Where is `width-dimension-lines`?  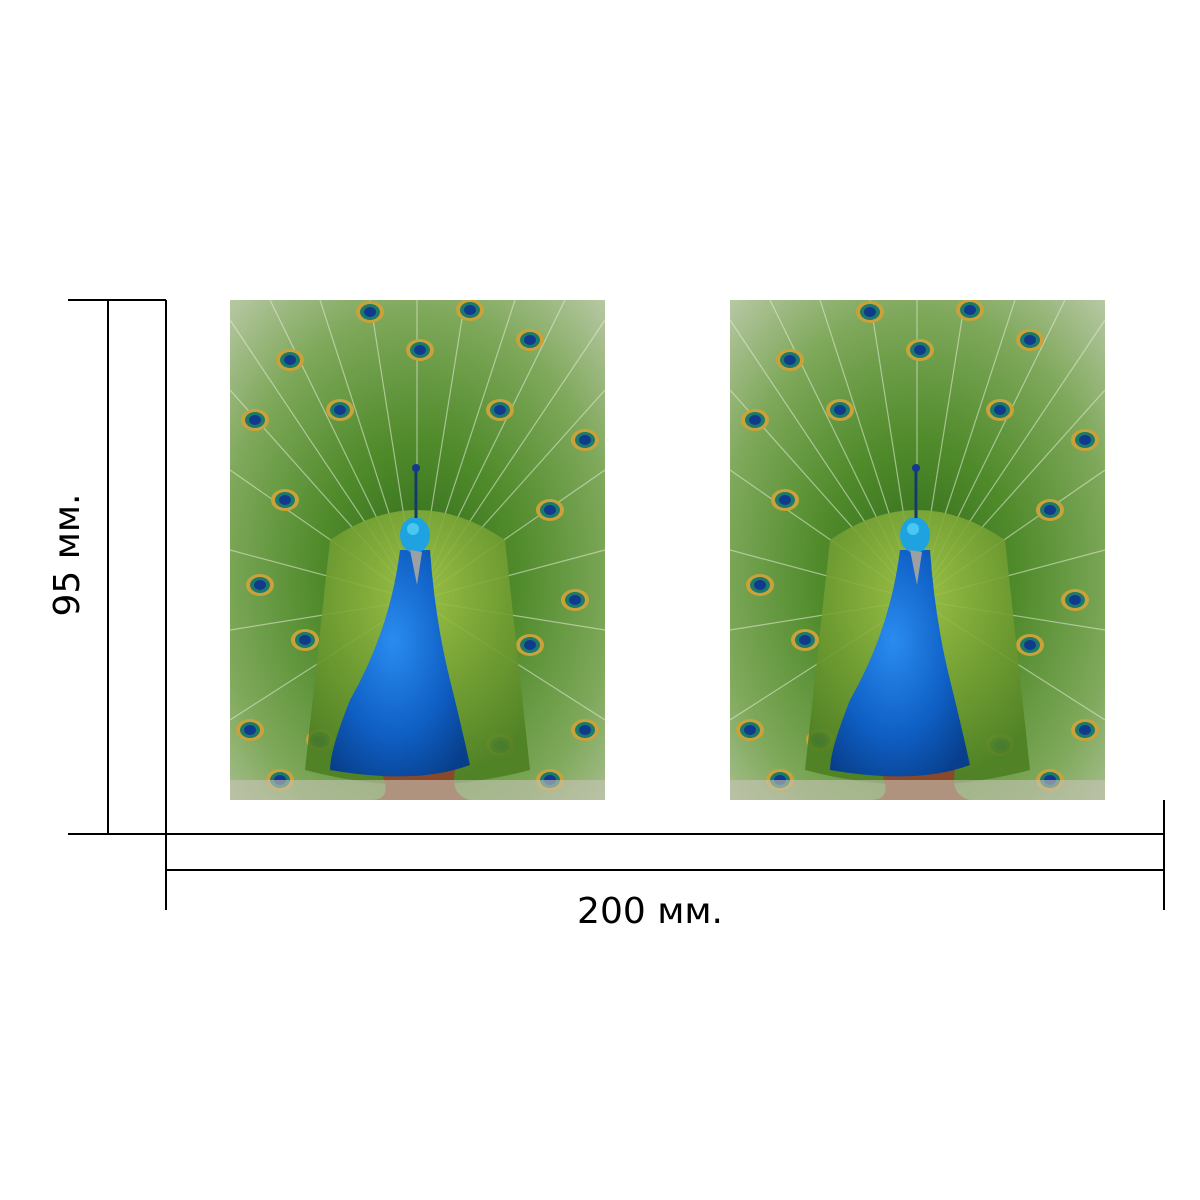
width-dimension-lines is located at coordinates (665, 855).